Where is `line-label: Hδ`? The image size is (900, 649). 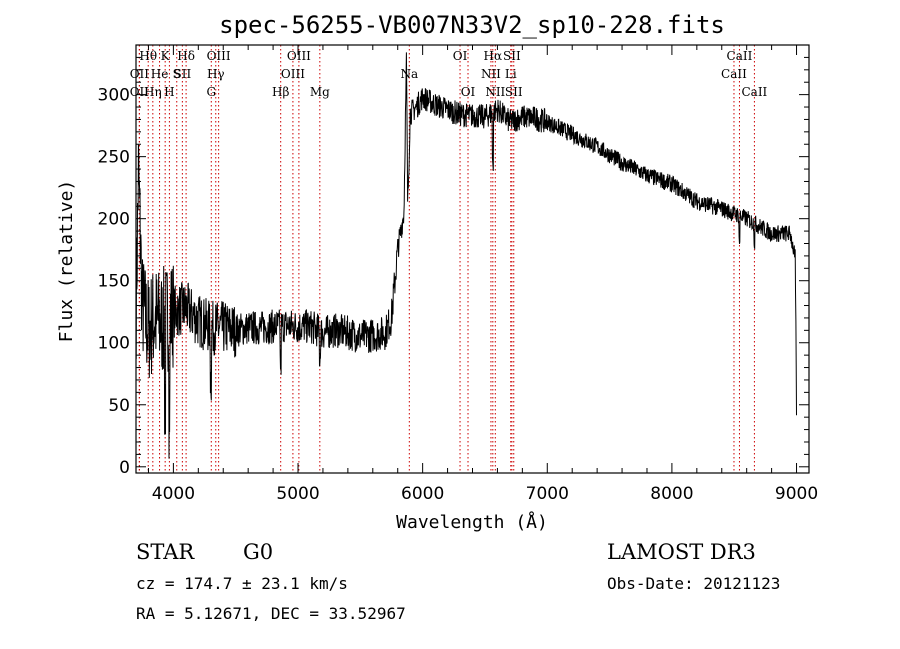 line-label: Hδ is located at coordinates (186, 56).